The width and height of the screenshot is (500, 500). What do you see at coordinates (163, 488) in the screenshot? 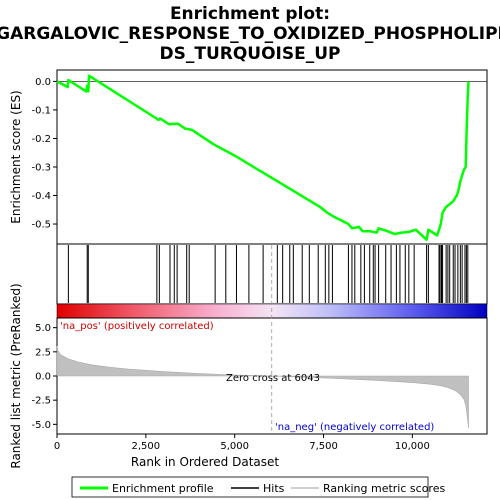
I see `legend-enrichment-label: Enrichment profile` at bounding box center [163, 488].